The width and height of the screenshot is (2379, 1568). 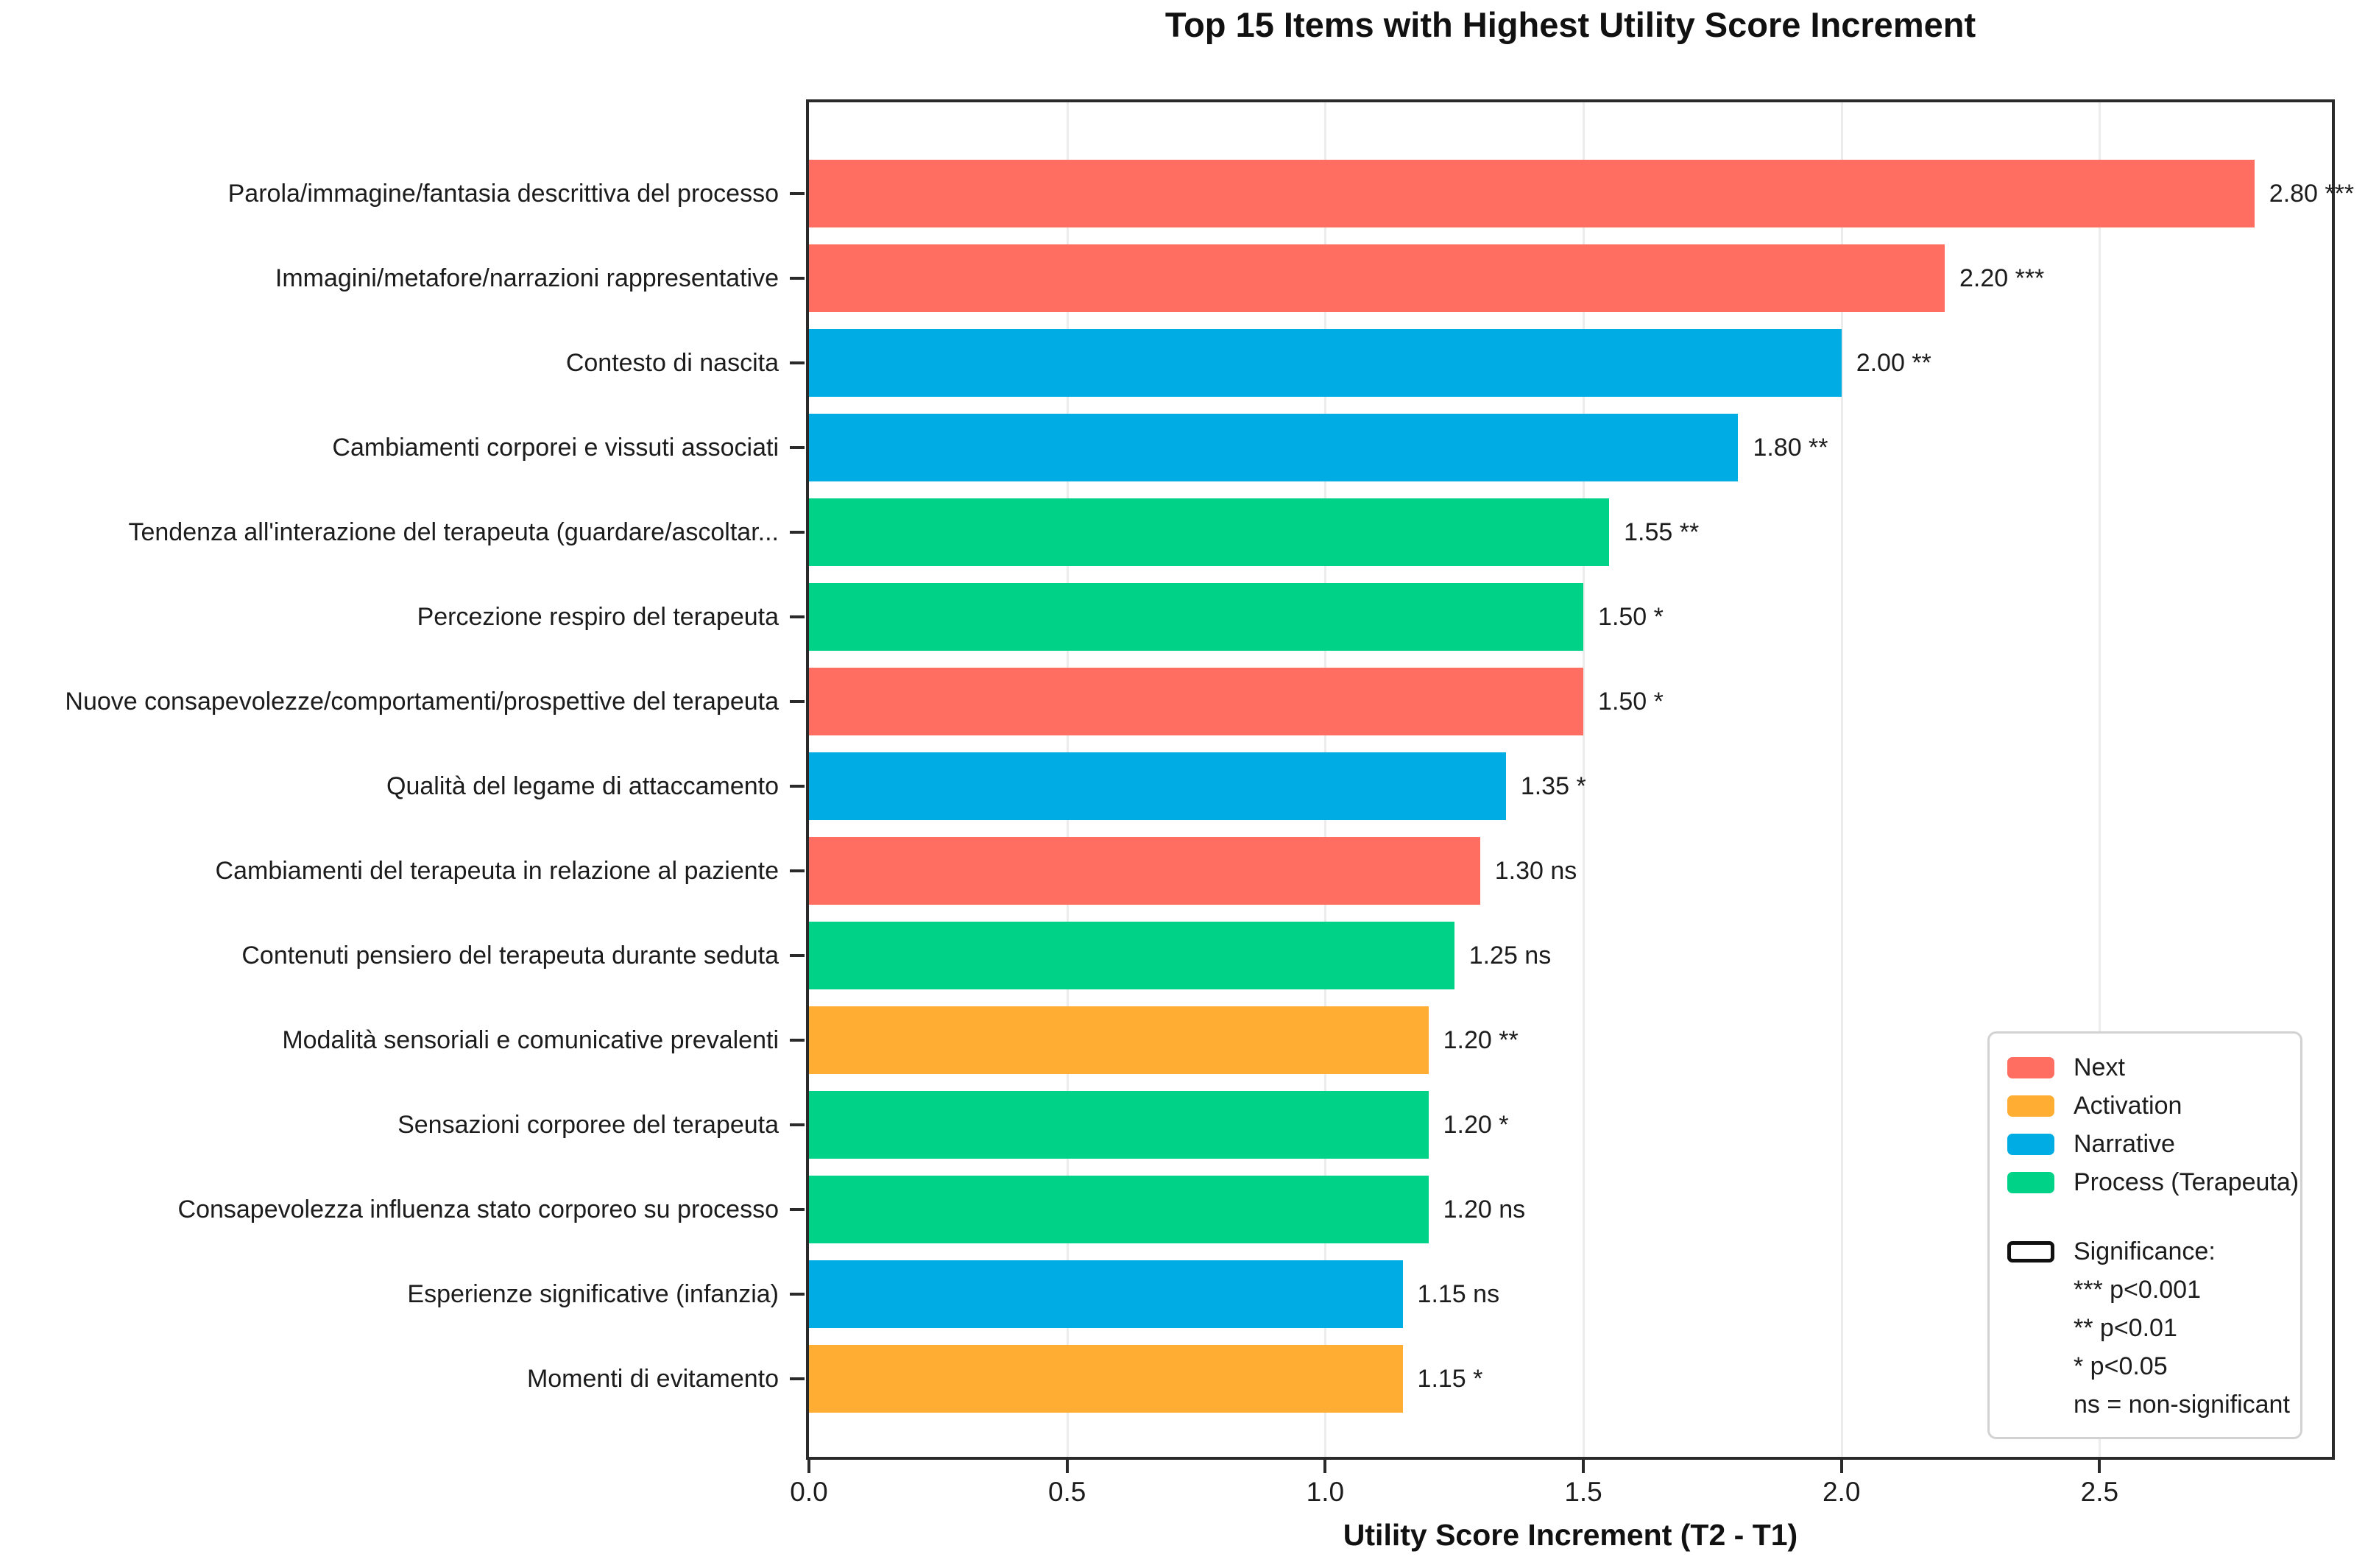 What do you see at coordinates (2182, 1405) in the screenshot?
I see `legend-significance-line: ns = non-significant` at bounding box center [2182, 1405].